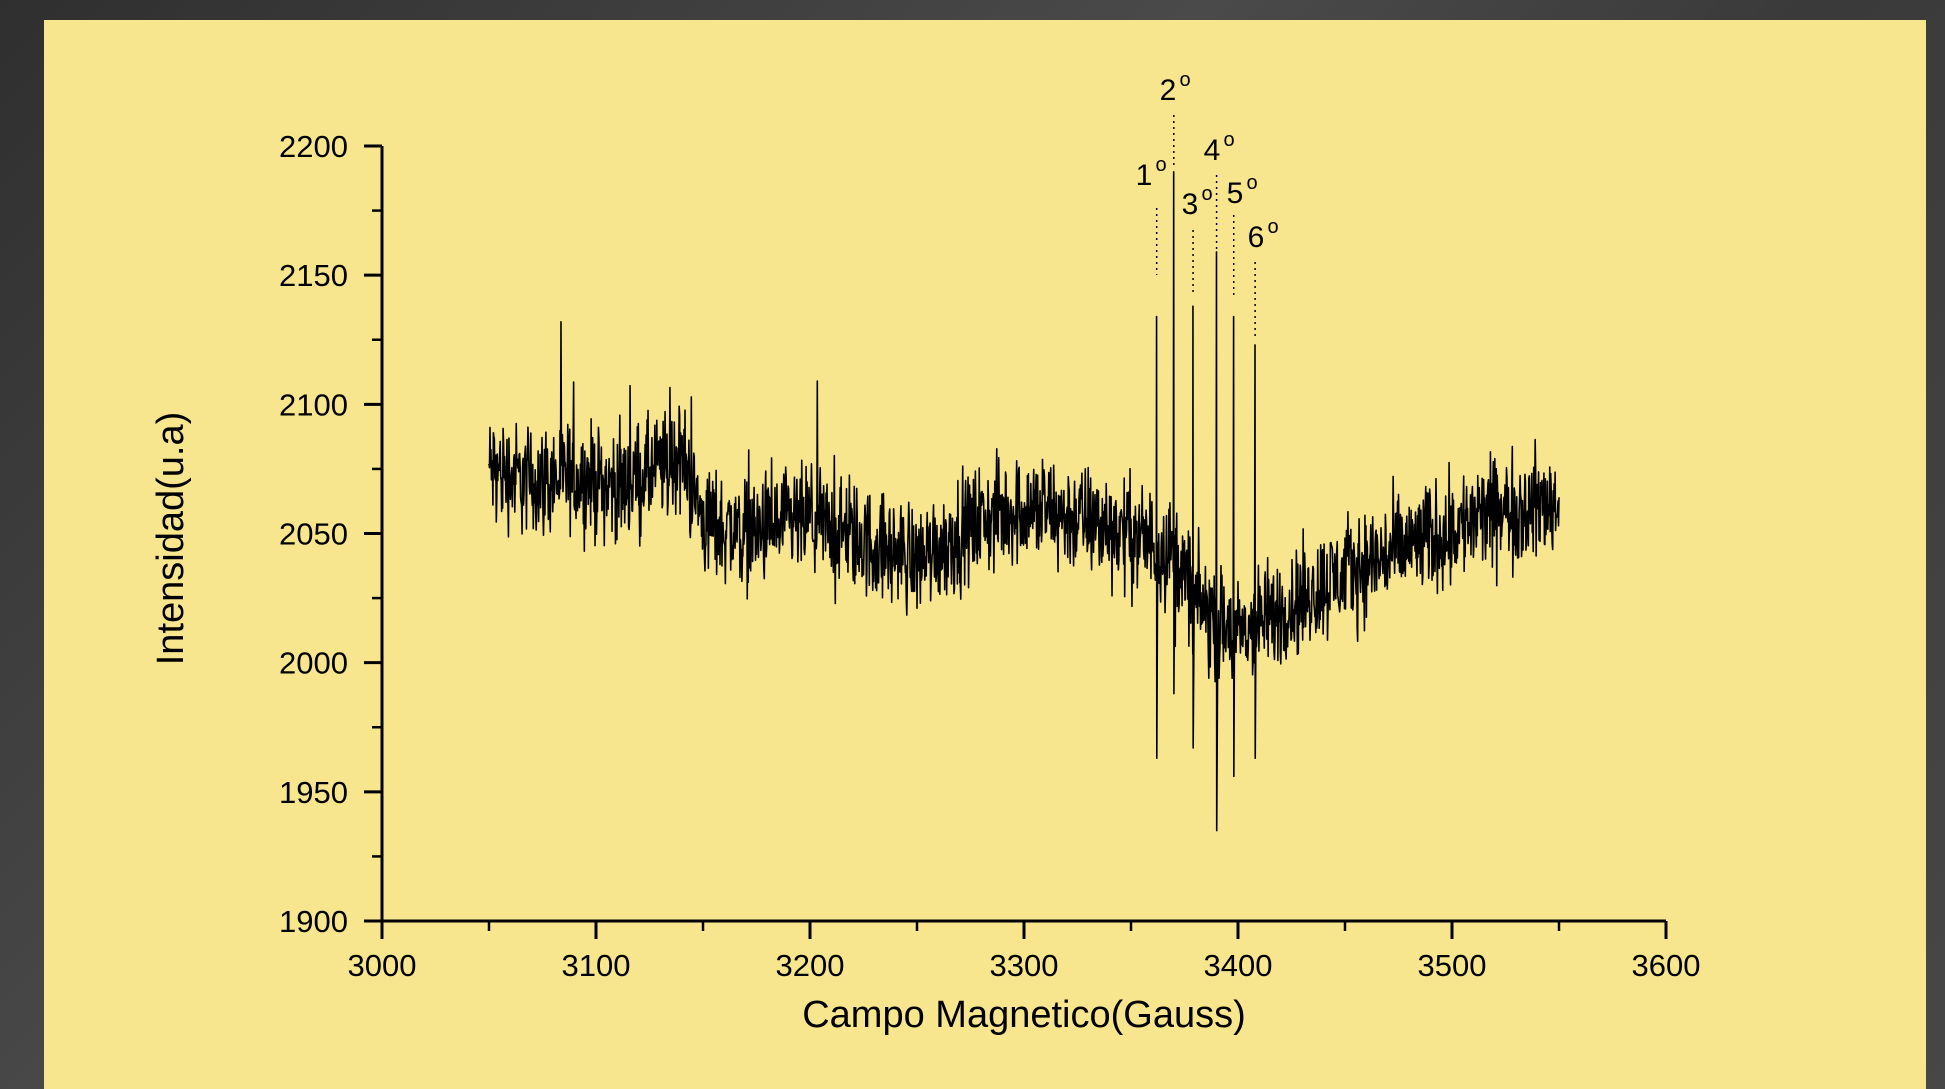 This screenshot has width=1945, height=1089. What do you see at coordinates (1206, 194) in the screenshot?
I see `peak-label-sup-3: o` at bounding box center [1206, 194].